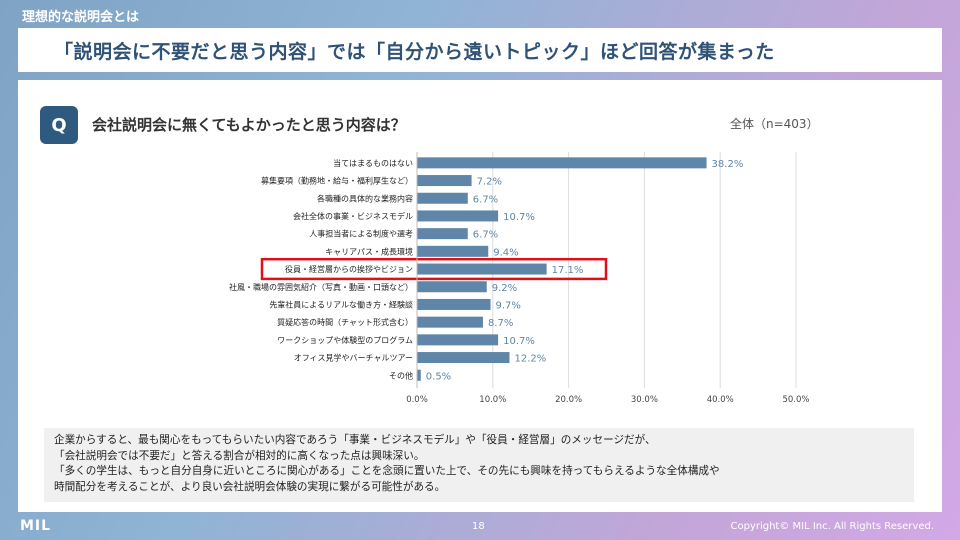  I want to click on highlight-box, so click(434, 269).